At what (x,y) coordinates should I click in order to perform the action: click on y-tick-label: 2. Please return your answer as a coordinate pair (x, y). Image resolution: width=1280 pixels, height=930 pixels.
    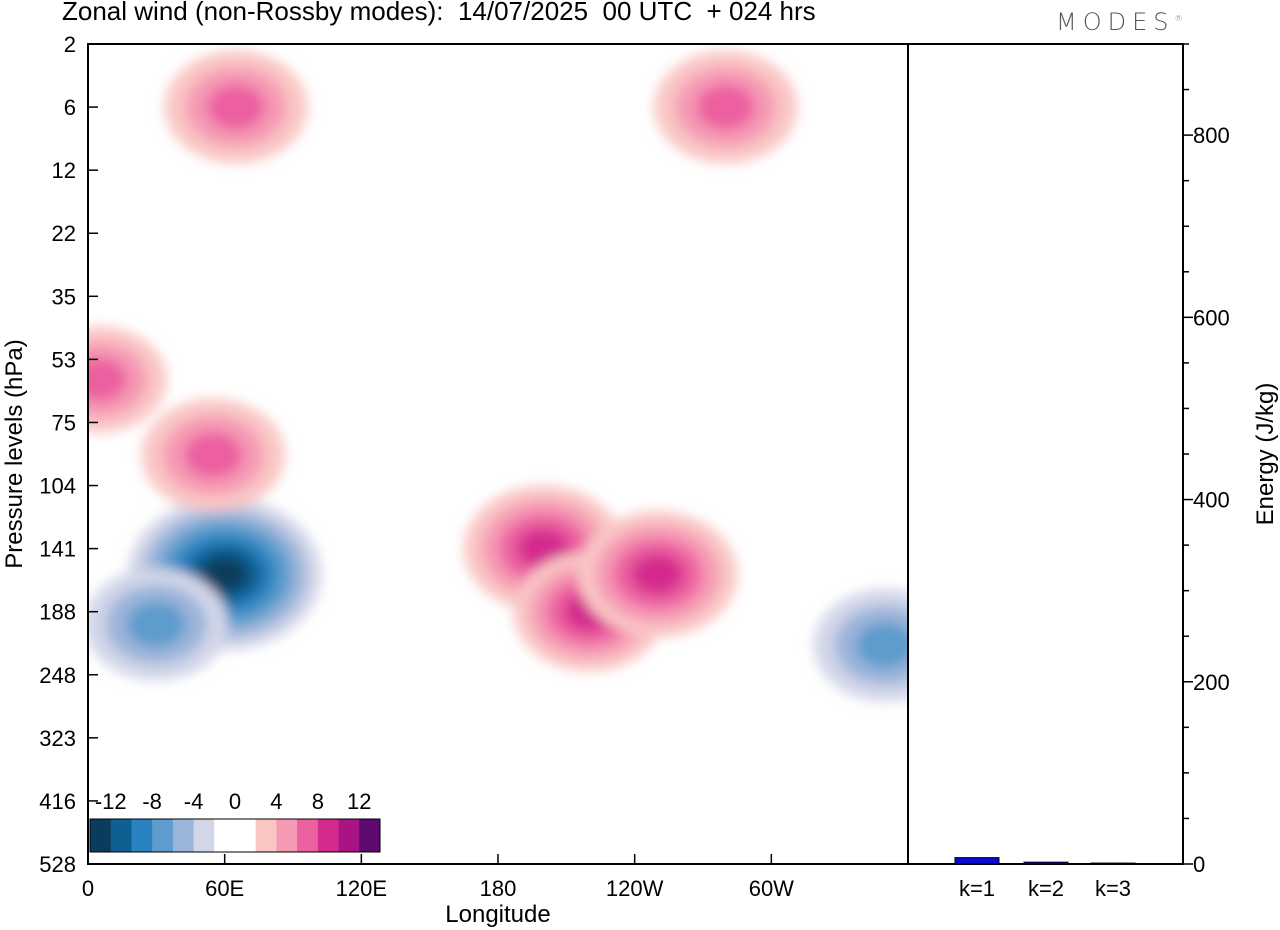
    Looking at the image, I should click on (70, 44).